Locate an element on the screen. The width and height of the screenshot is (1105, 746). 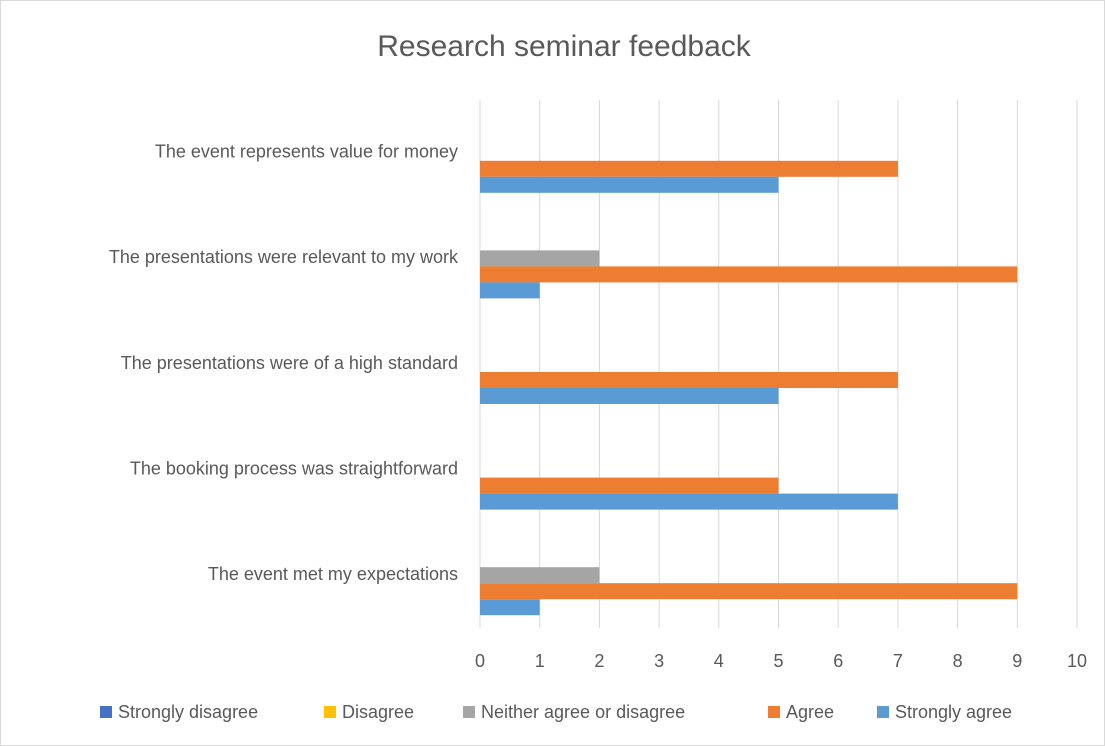
x-tick-label: 5 is located at coordinates (778, 661).